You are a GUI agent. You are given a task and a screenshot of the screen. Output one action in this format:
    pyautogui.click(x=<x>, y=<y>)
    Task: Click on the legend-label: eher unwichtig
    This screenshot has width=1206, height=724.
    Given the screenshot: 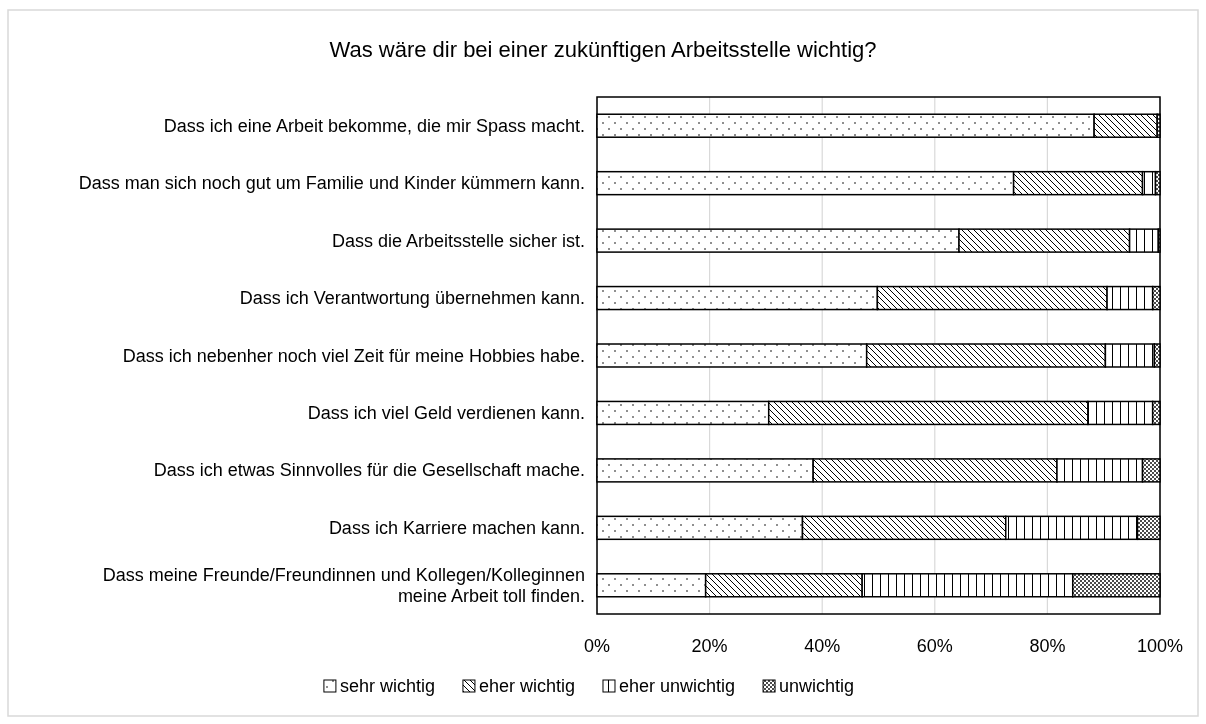 What is the action you would take?
    pyautogui.click(x=677, y=686)
    